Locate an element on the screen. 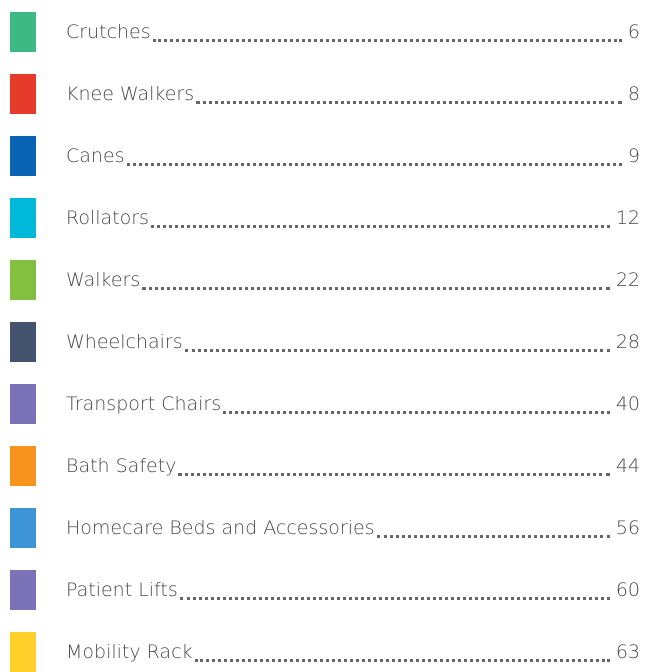 The height and width of the screenshot is (672, 658). page-number: 40 is located at coordinates (627, 404).